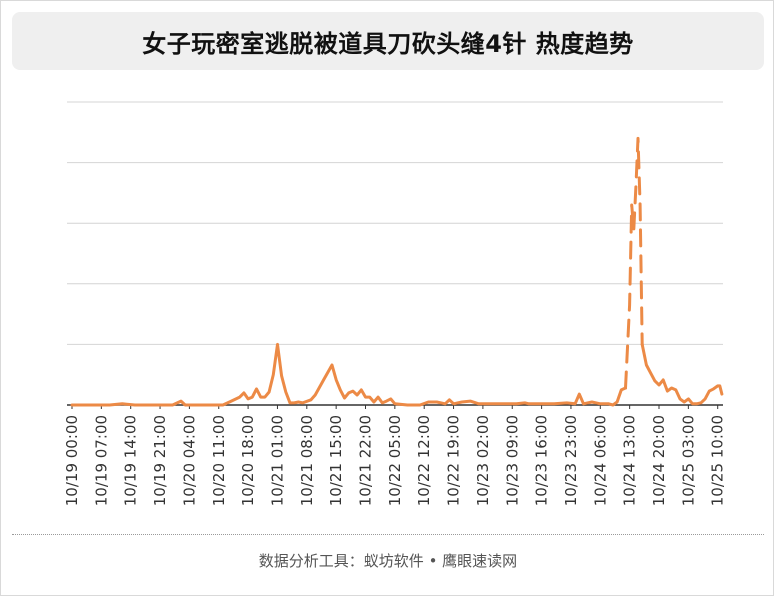 The image size is (774, 597). I want to click on x-tick-label: 10/23 16:00, so click(542, 460).